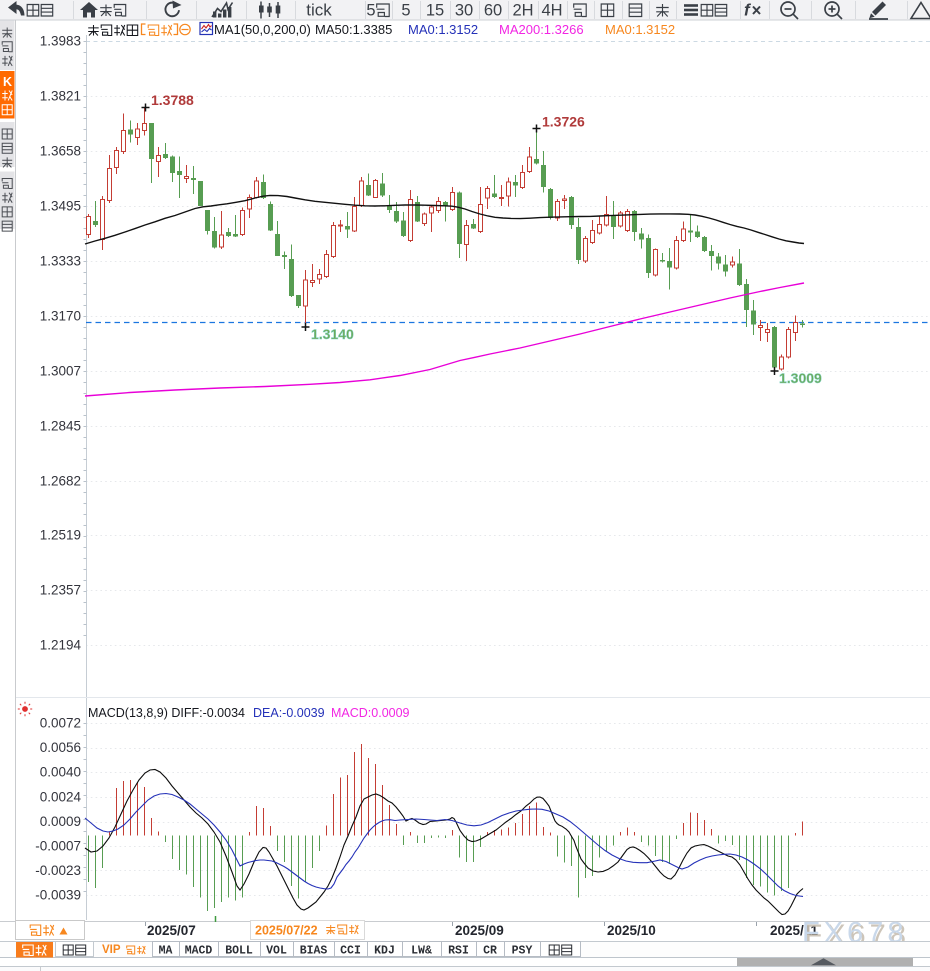 The width and height of the screenshot is (930, 971). What do you see at coordinates (171, 930) in the screenshot?
I see `svg-text: 2025/07` at bounding box center [171, 930].